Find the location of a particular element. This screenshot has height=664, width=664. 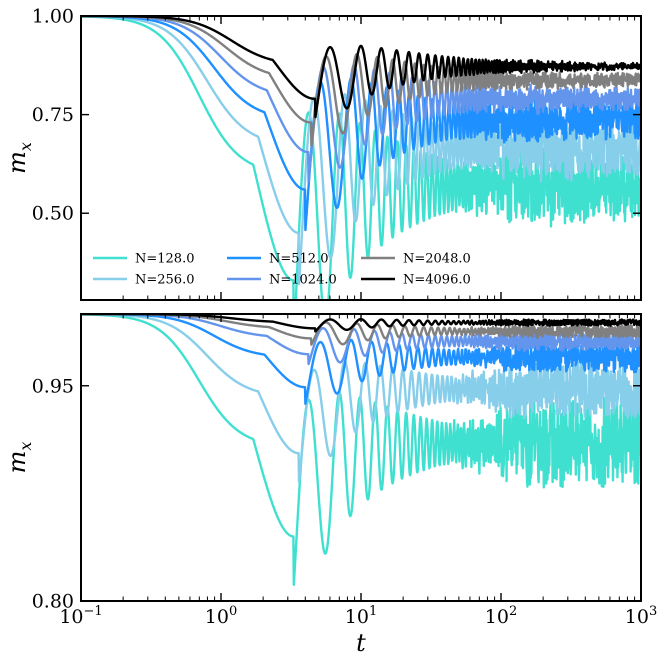

y-tick-label: 0.80 is located at coordinates (53, 602).